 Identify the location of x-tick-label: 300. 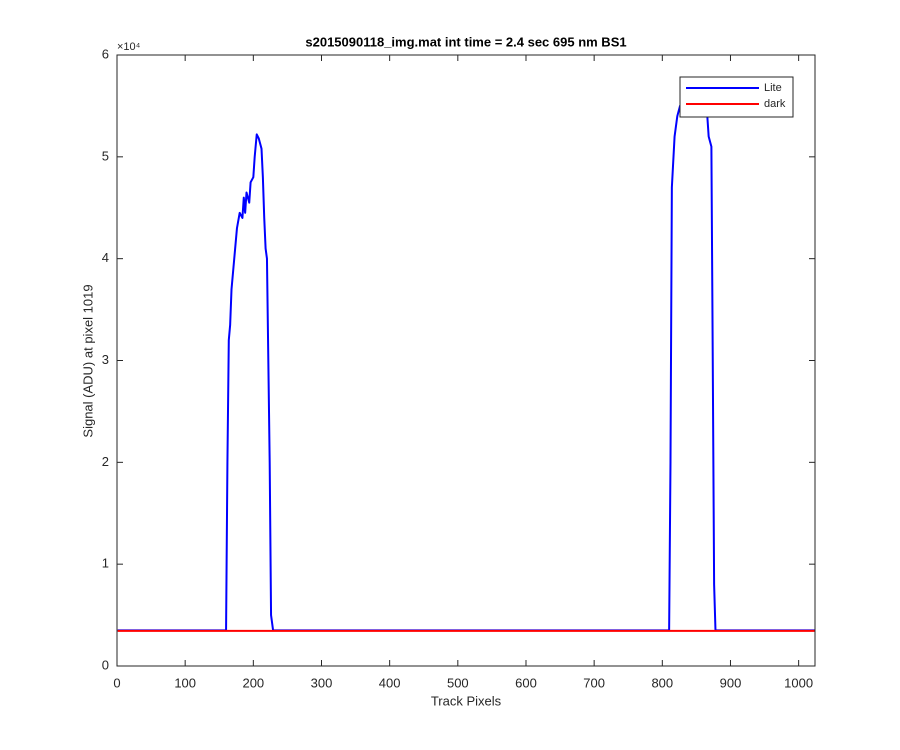
(322, 682).